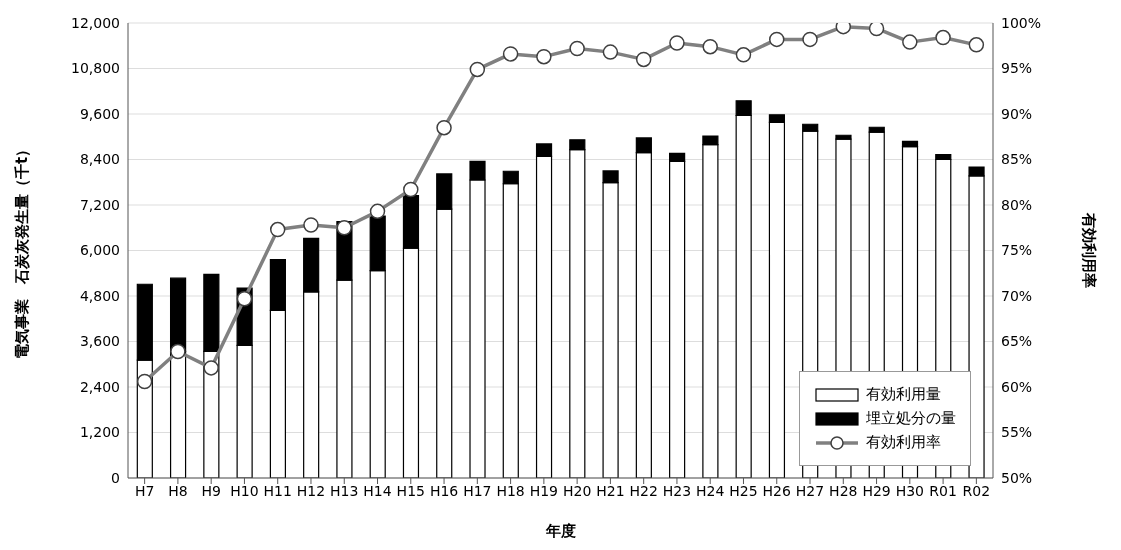 The height and width of the screenshot is (550, 1121). Describe the element at coordinates (344, 490) in the screenshot. I see `x-tick-label: H13` at that location.